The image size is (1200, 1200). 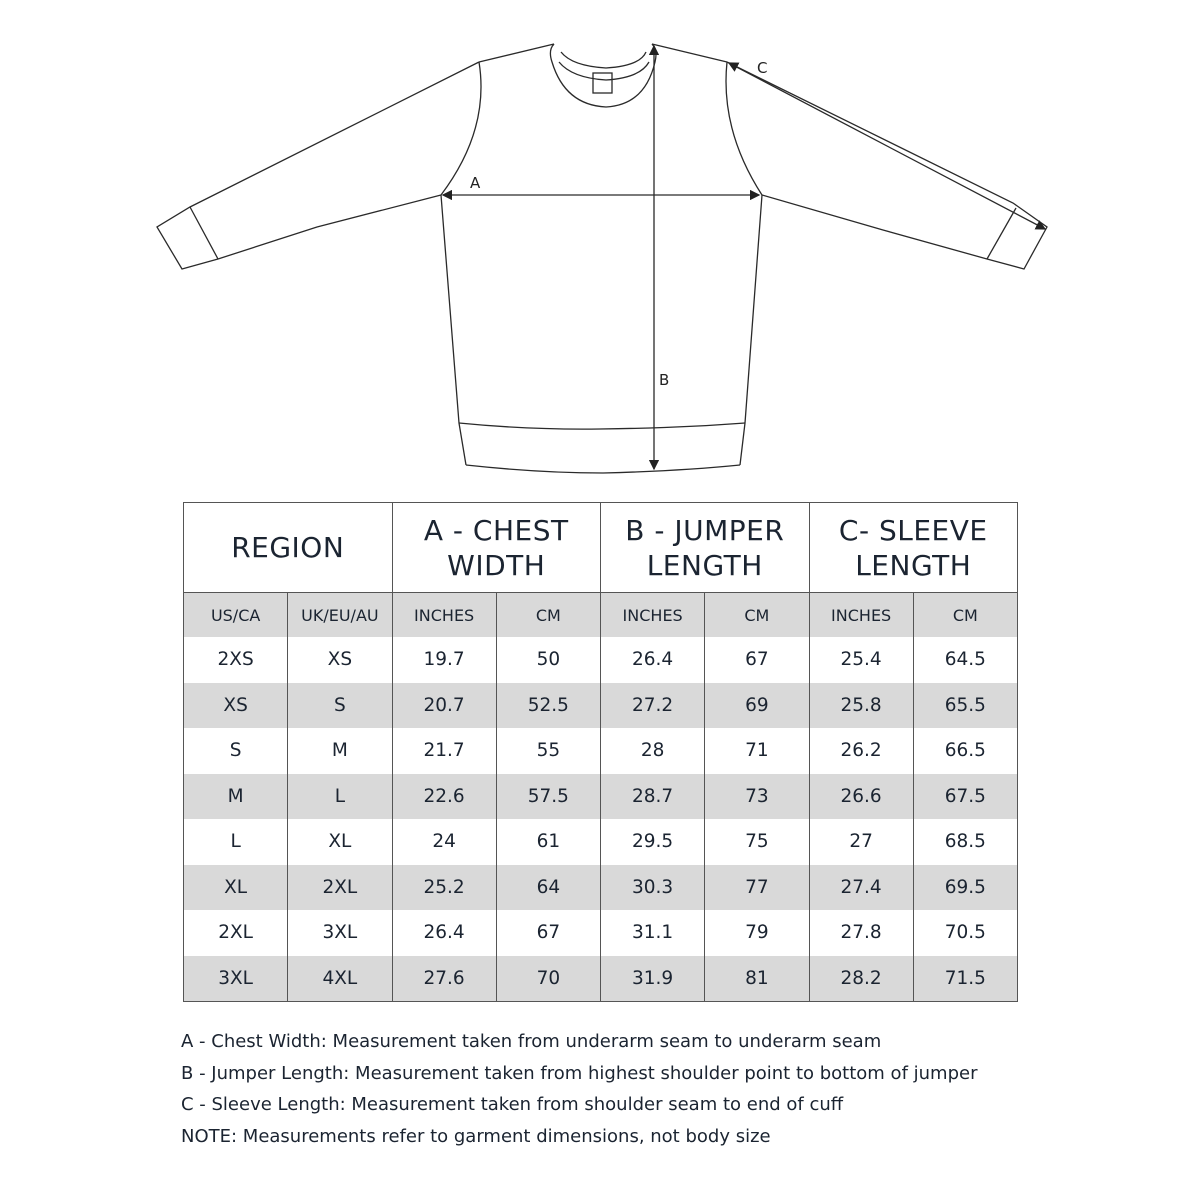 I want to click on table-row: XL 2XL 25.2 64 30.3 77 27.4 69.5, so click(x=600, y=887).